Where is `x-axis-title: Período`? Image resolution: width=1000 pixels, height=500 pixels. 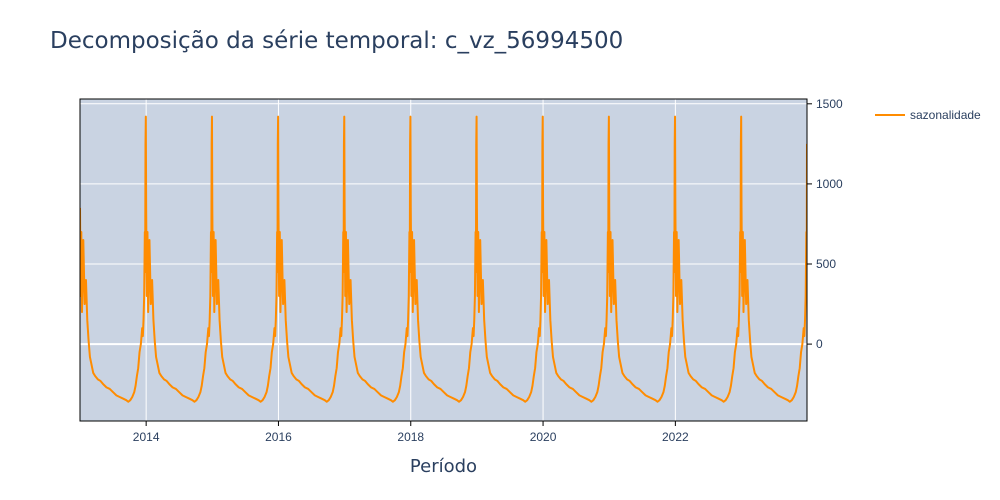 x-axis-title: Período is located at coordinates (443, 466).